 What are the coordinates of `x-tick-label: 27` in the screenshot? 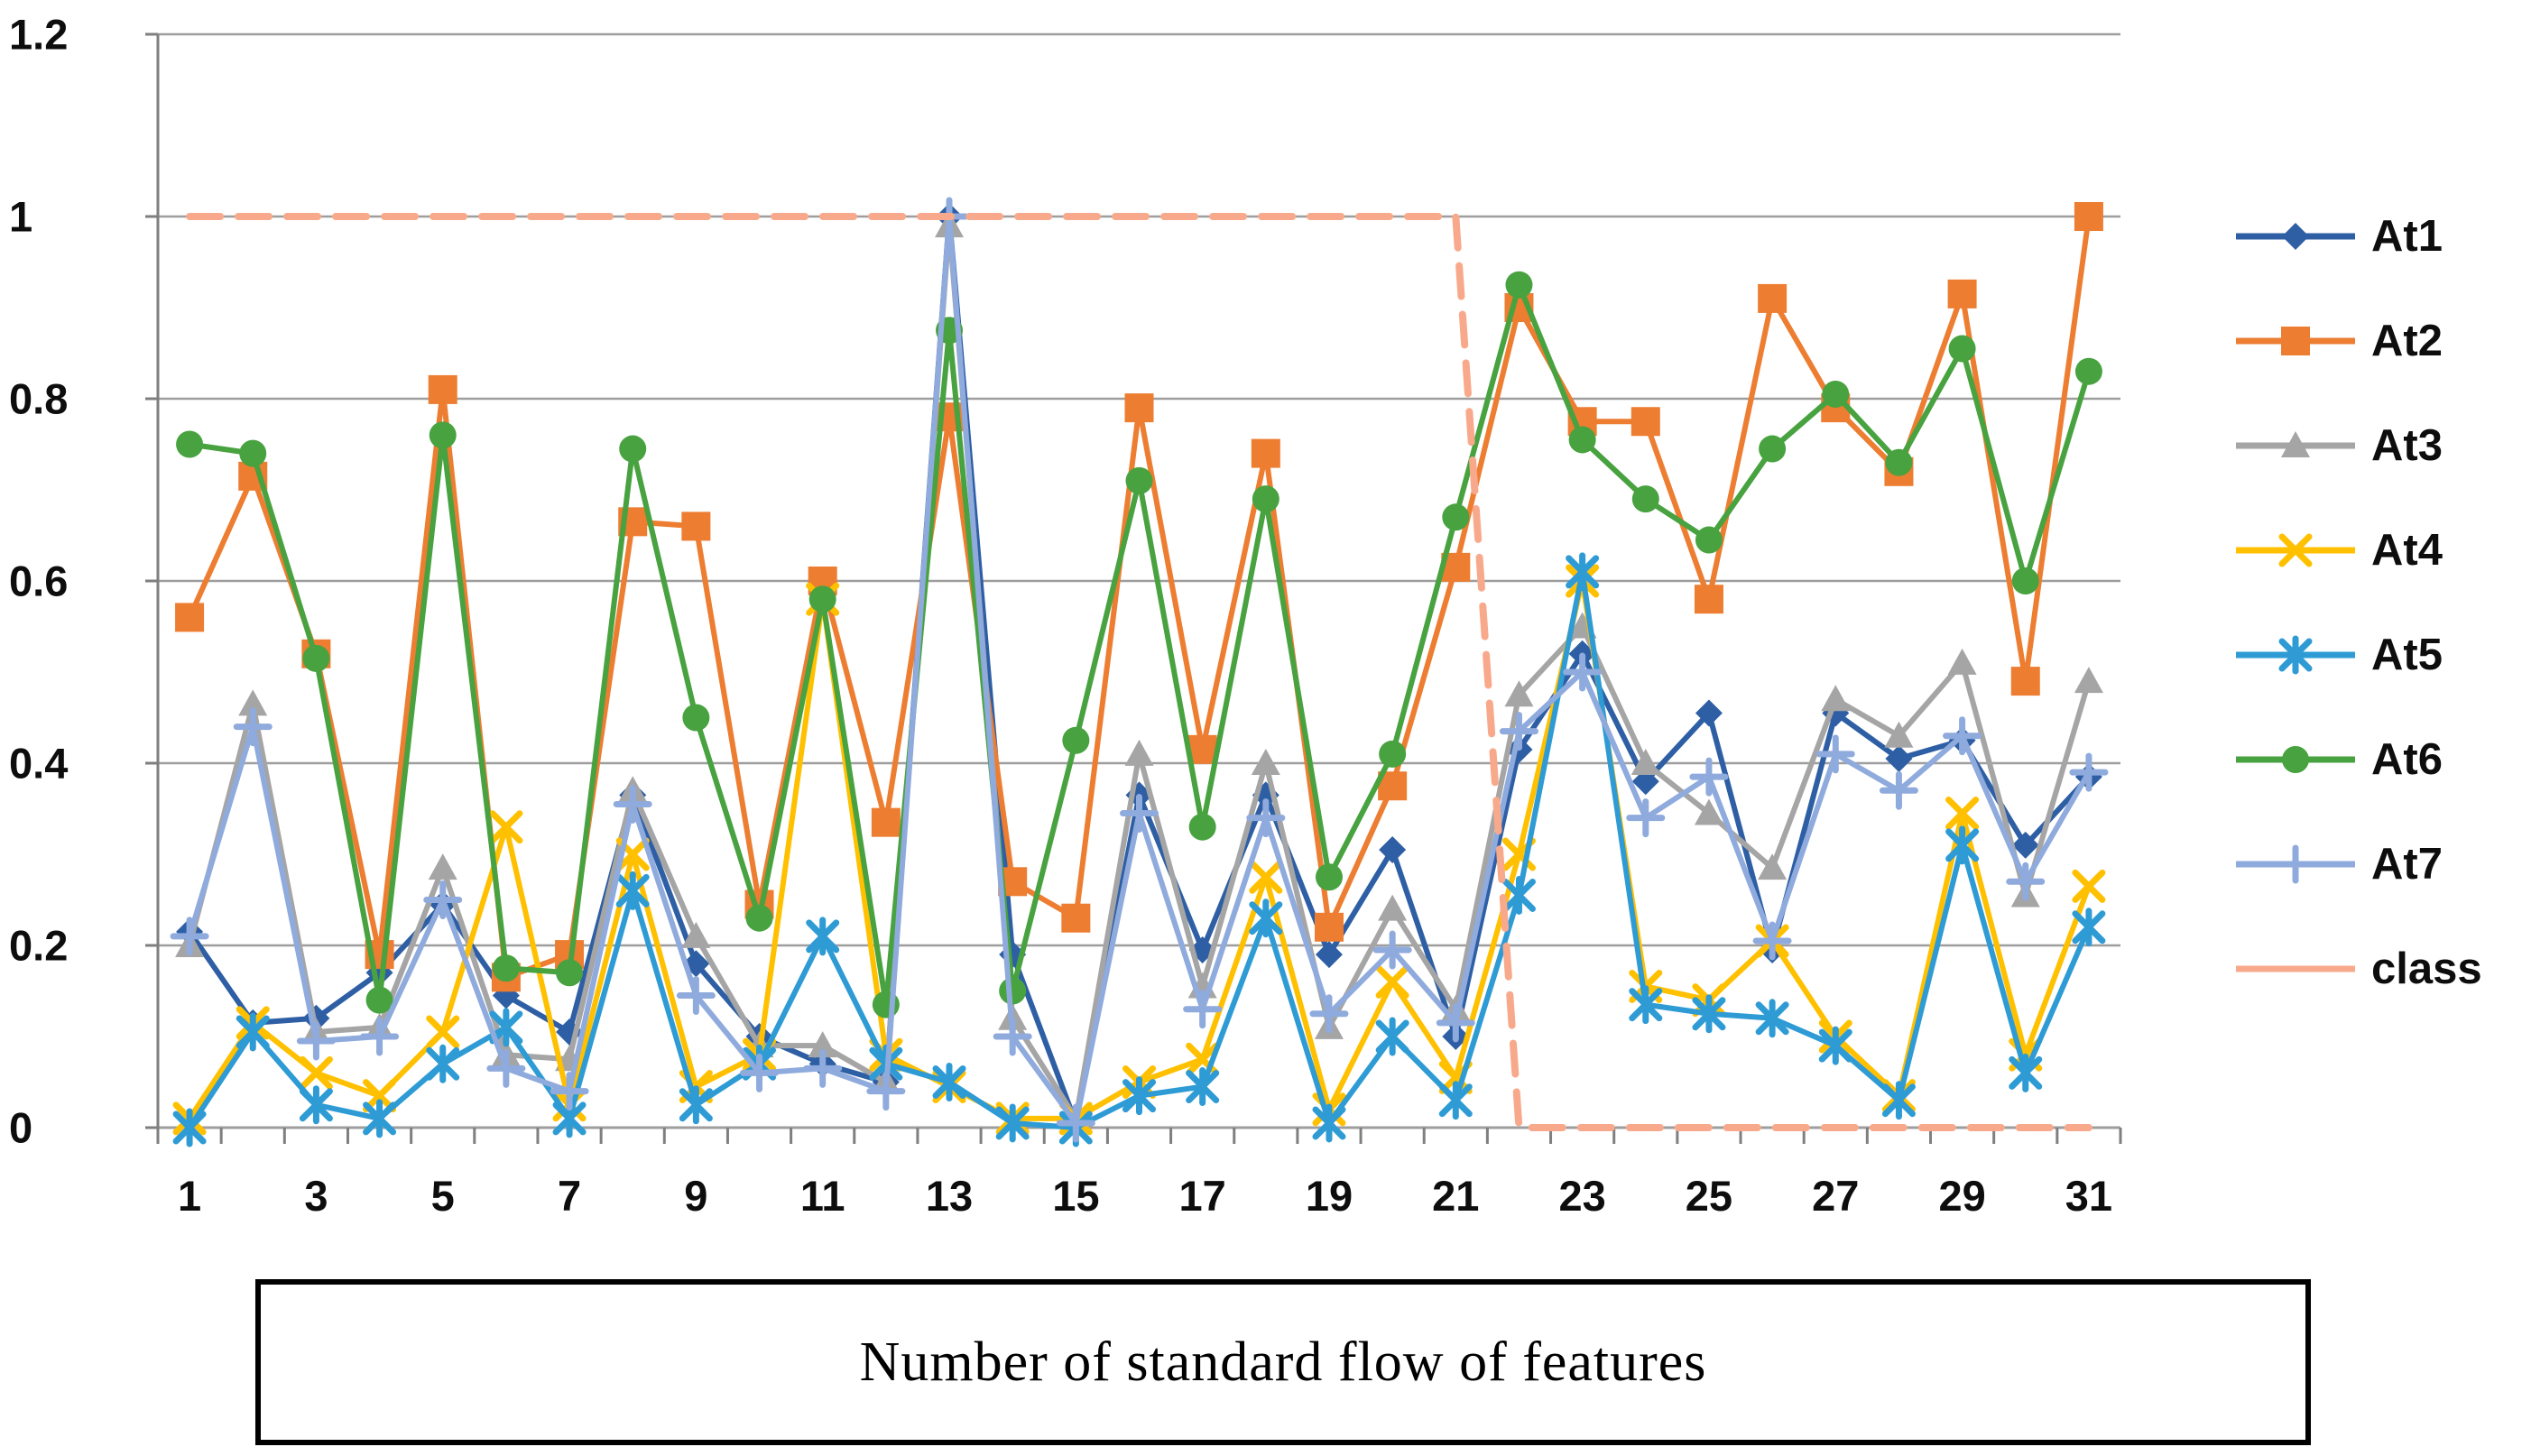 It's located at (1835, 1196).